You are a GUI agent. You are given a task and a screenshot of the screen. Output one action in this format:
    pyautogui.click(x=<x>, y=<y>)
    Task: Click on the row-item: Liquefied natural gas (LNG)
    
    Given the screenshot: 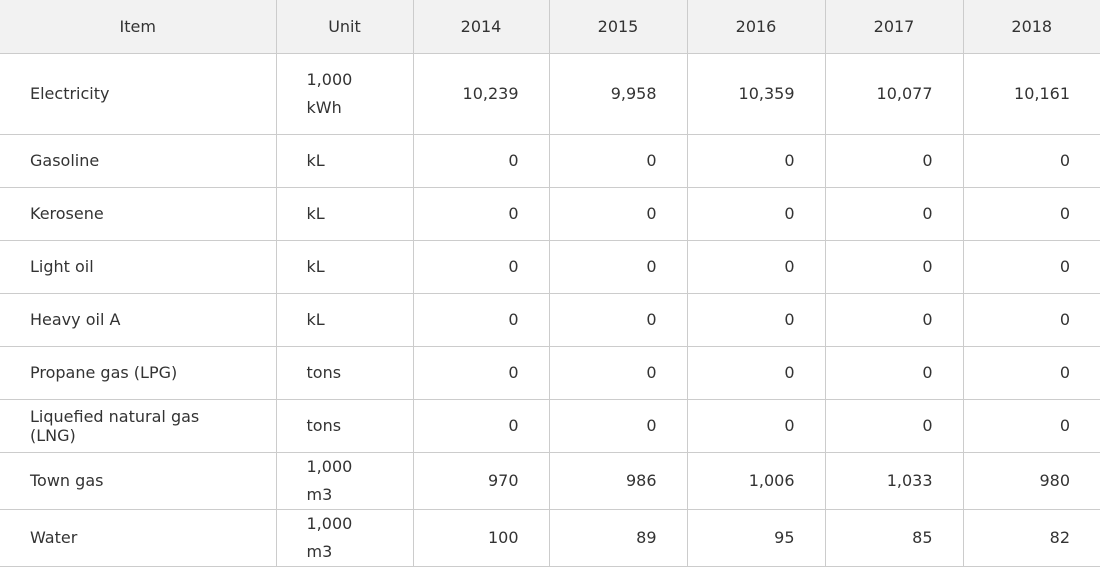 What is the action you would take?
    pyautogui.click(x=138, y=425)
    